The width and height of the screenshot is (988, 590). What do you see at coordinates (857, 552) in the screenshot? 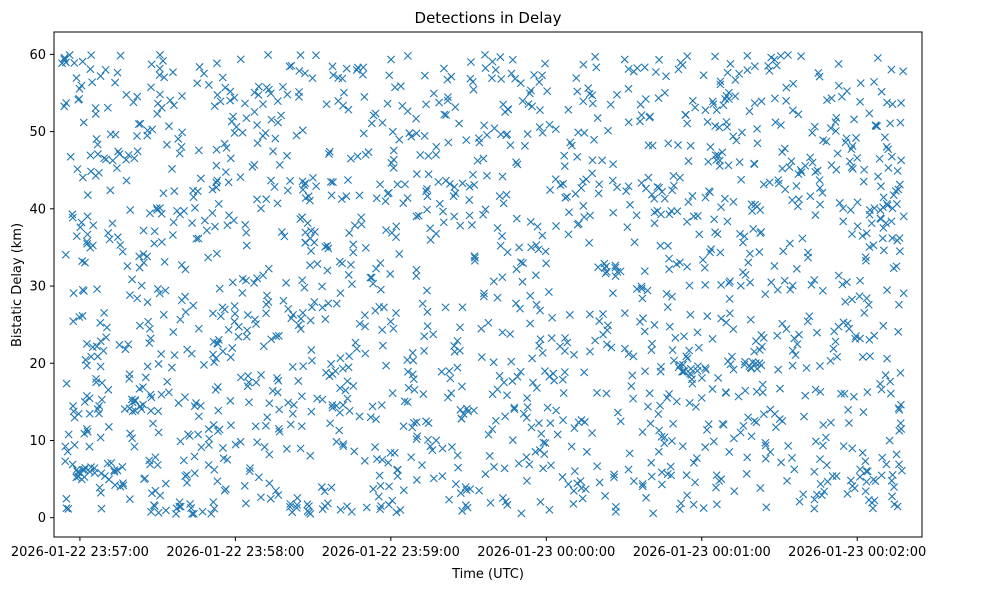
I see `x-tick-label: 2026-01-23 00:02:00` at bounding box center [857, 552].